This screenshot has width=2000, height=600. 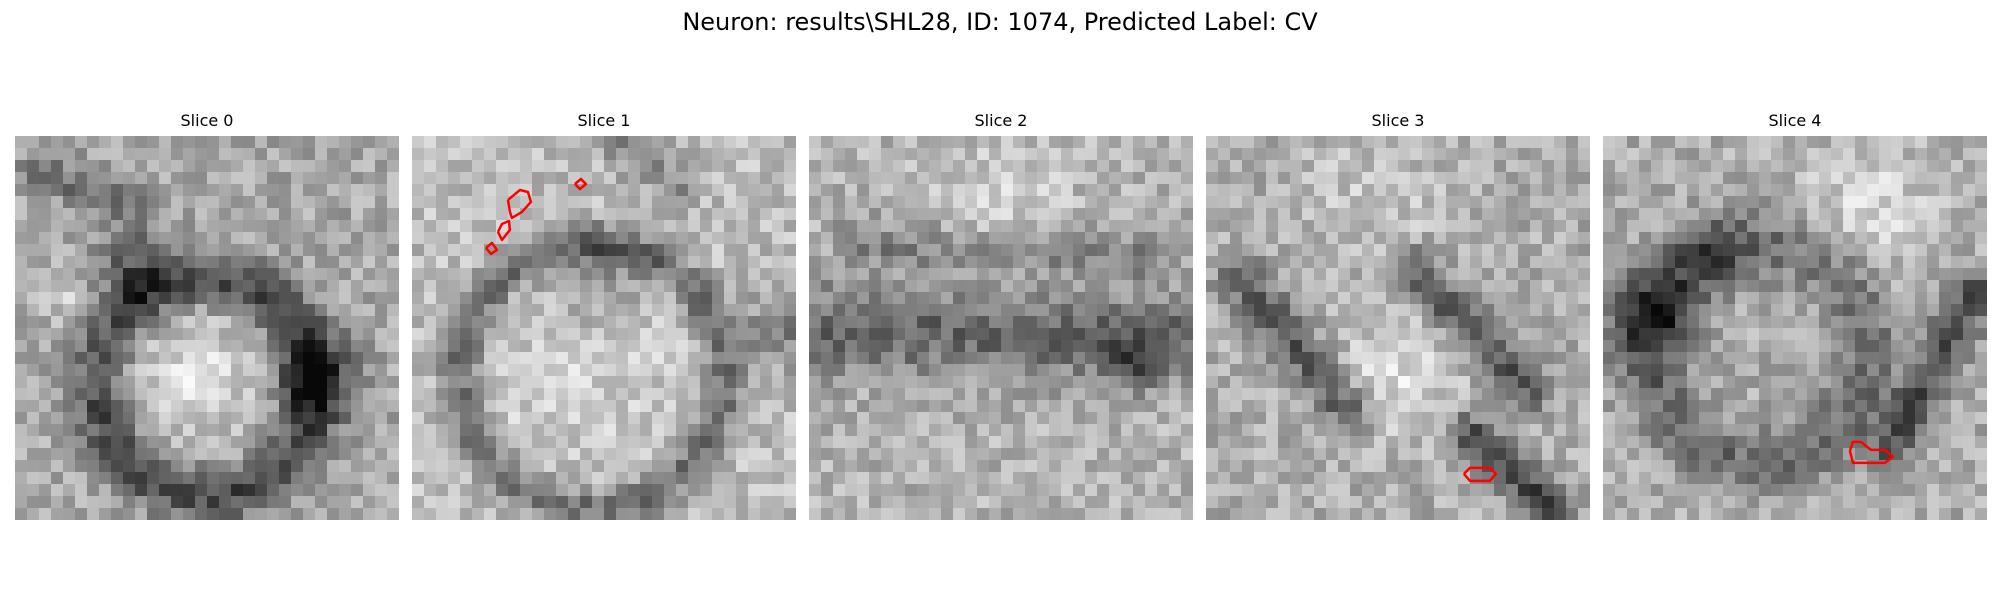 I want to click on slice-panel-1: Slice 1, so click(x=604, y=315).